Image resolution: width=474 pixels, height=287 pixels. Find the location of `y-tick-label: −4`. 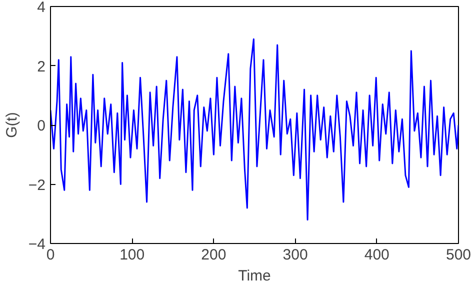

y-tick-label: −4 is located at coordinates (37, 244).